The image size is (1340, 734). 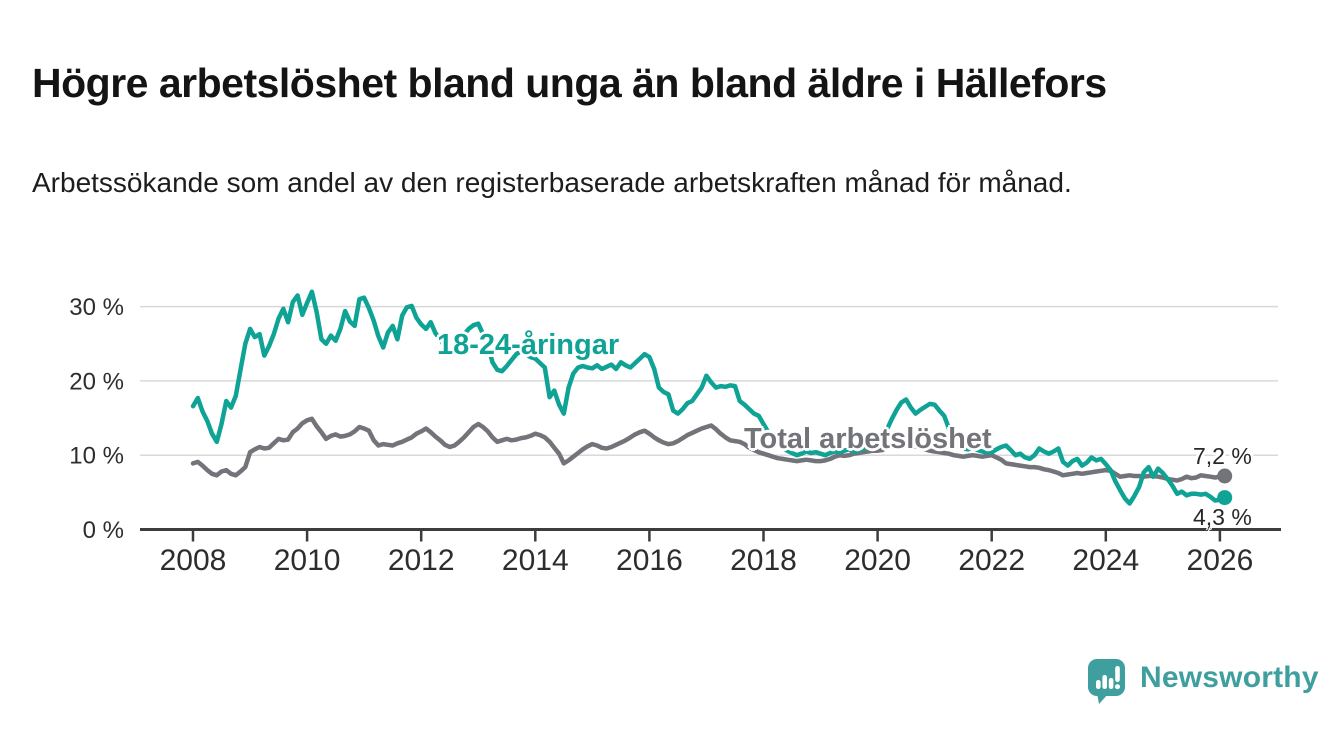 What do you see at coordinates (96, 456) in the screenshot?
I see `y-tick-label: 10 %` at bounding box center [96, 456].